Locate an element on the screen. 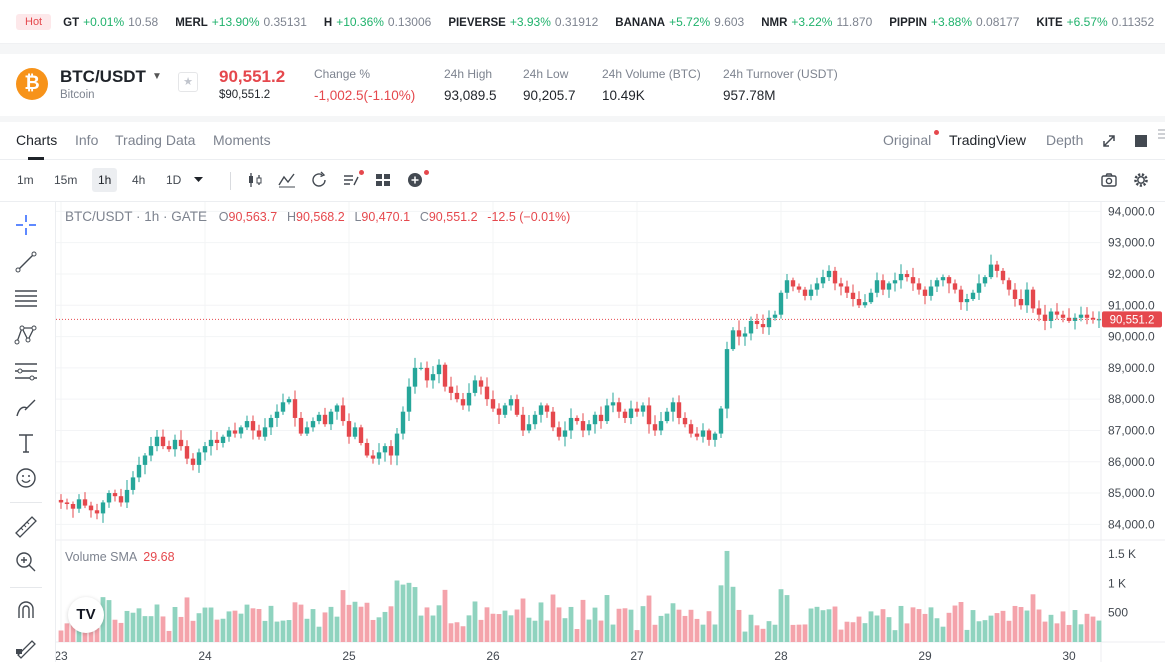 Image resolution: width=1165 pixels, height=667 pixels. camera-icon is located at coordinates (1109, 180).